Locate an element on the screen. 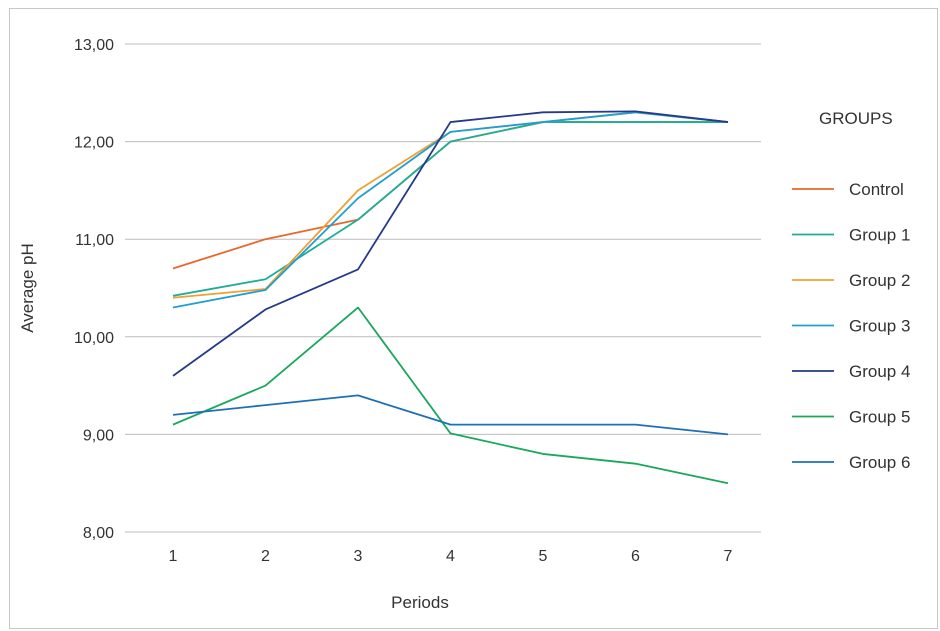 The height and width of the screenshot is (631, 940). legend-label: Group 2 is located at coordinates (879, 280).